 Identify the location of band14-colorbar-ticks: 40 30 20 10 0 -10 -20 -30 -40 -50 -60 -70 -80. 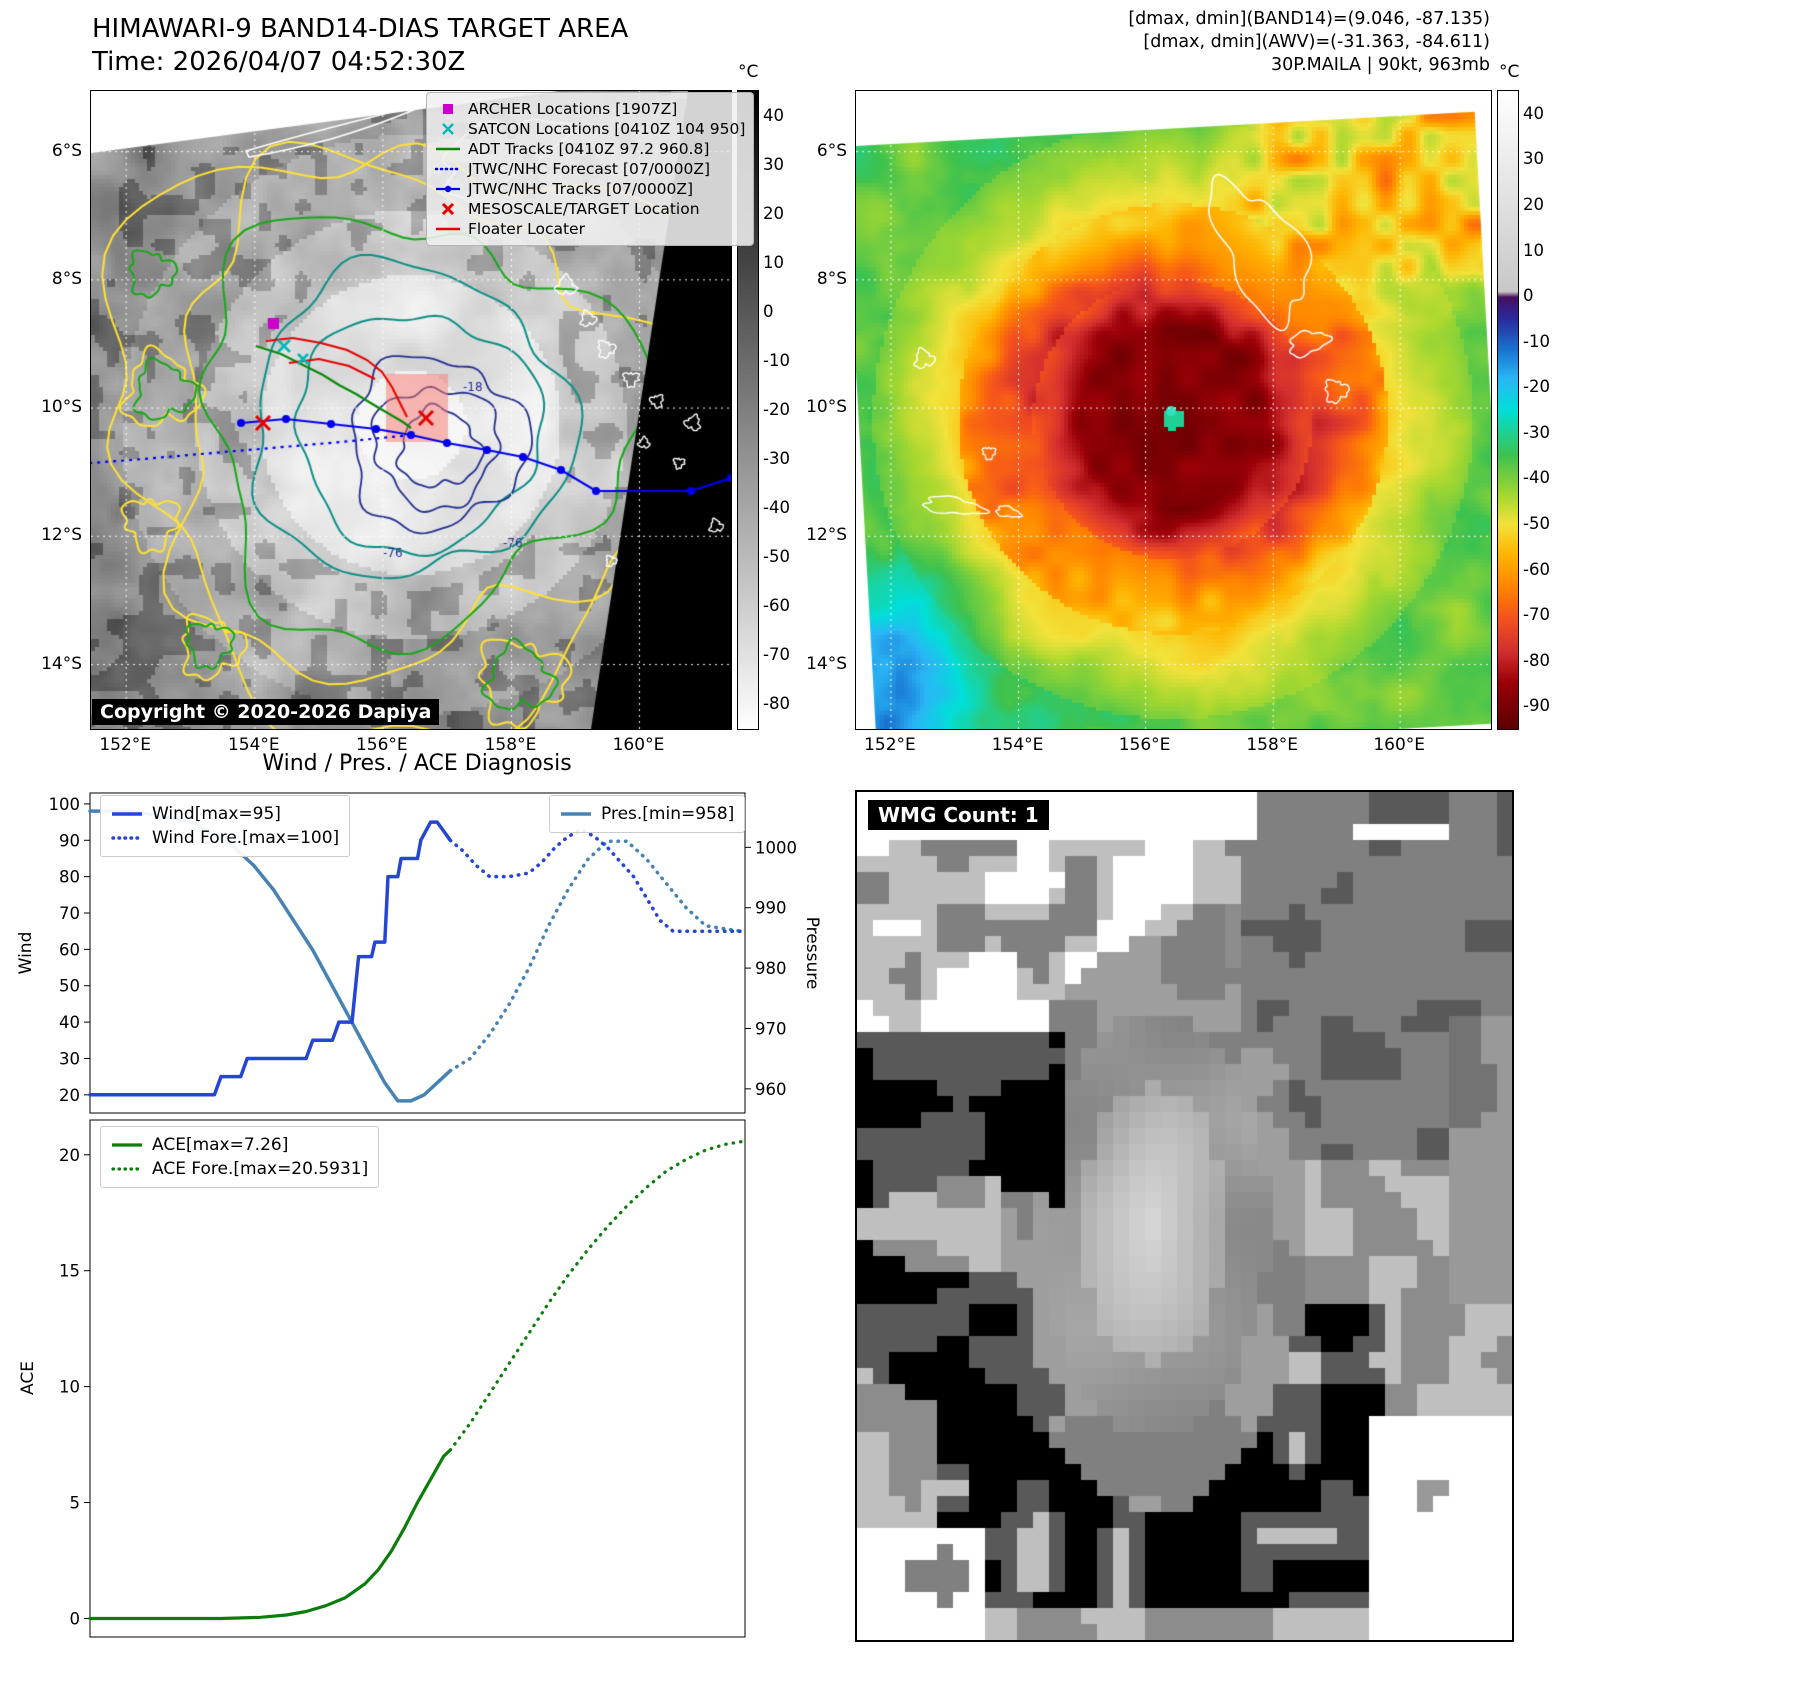
(788, 409).